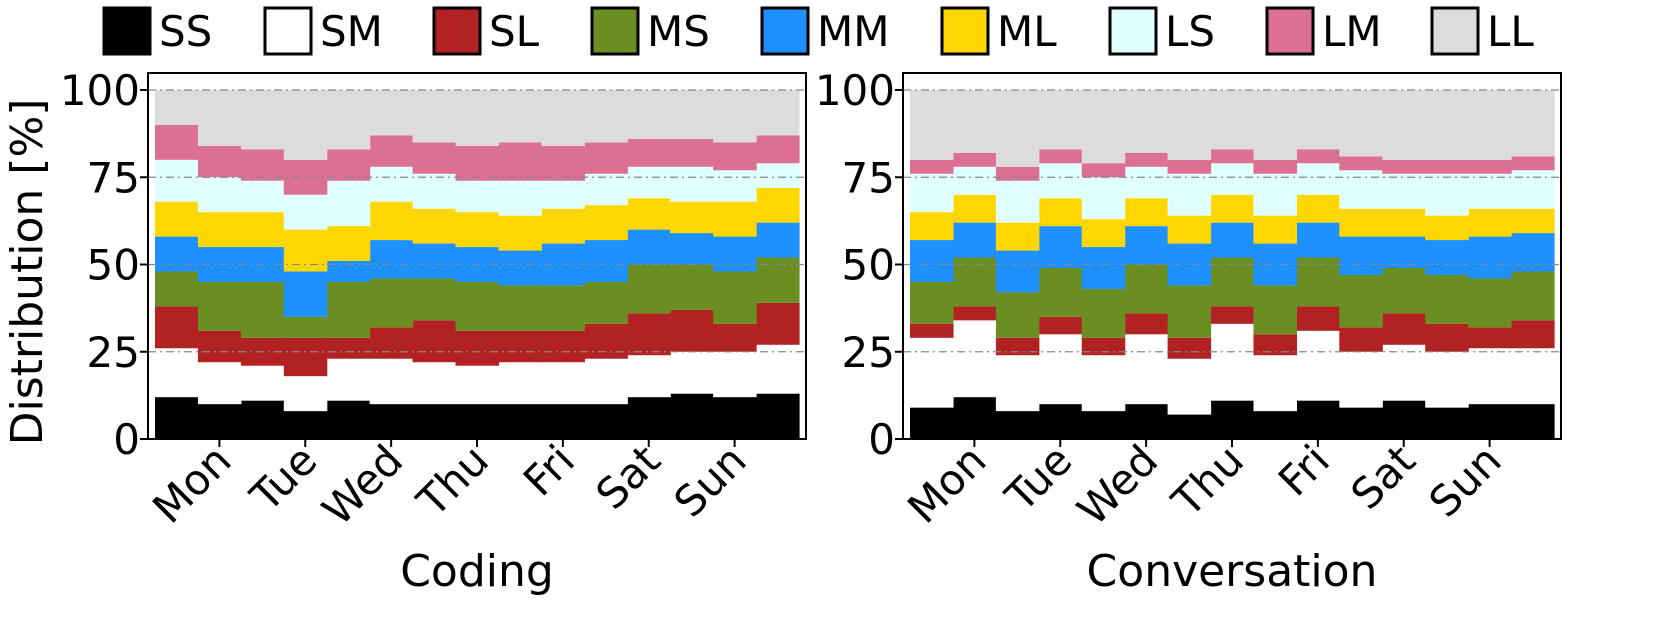  What do you see at coordinates (965, 31) in the screenshot?
I see `legend-swatch-ml` at bounding box center [965, 31].